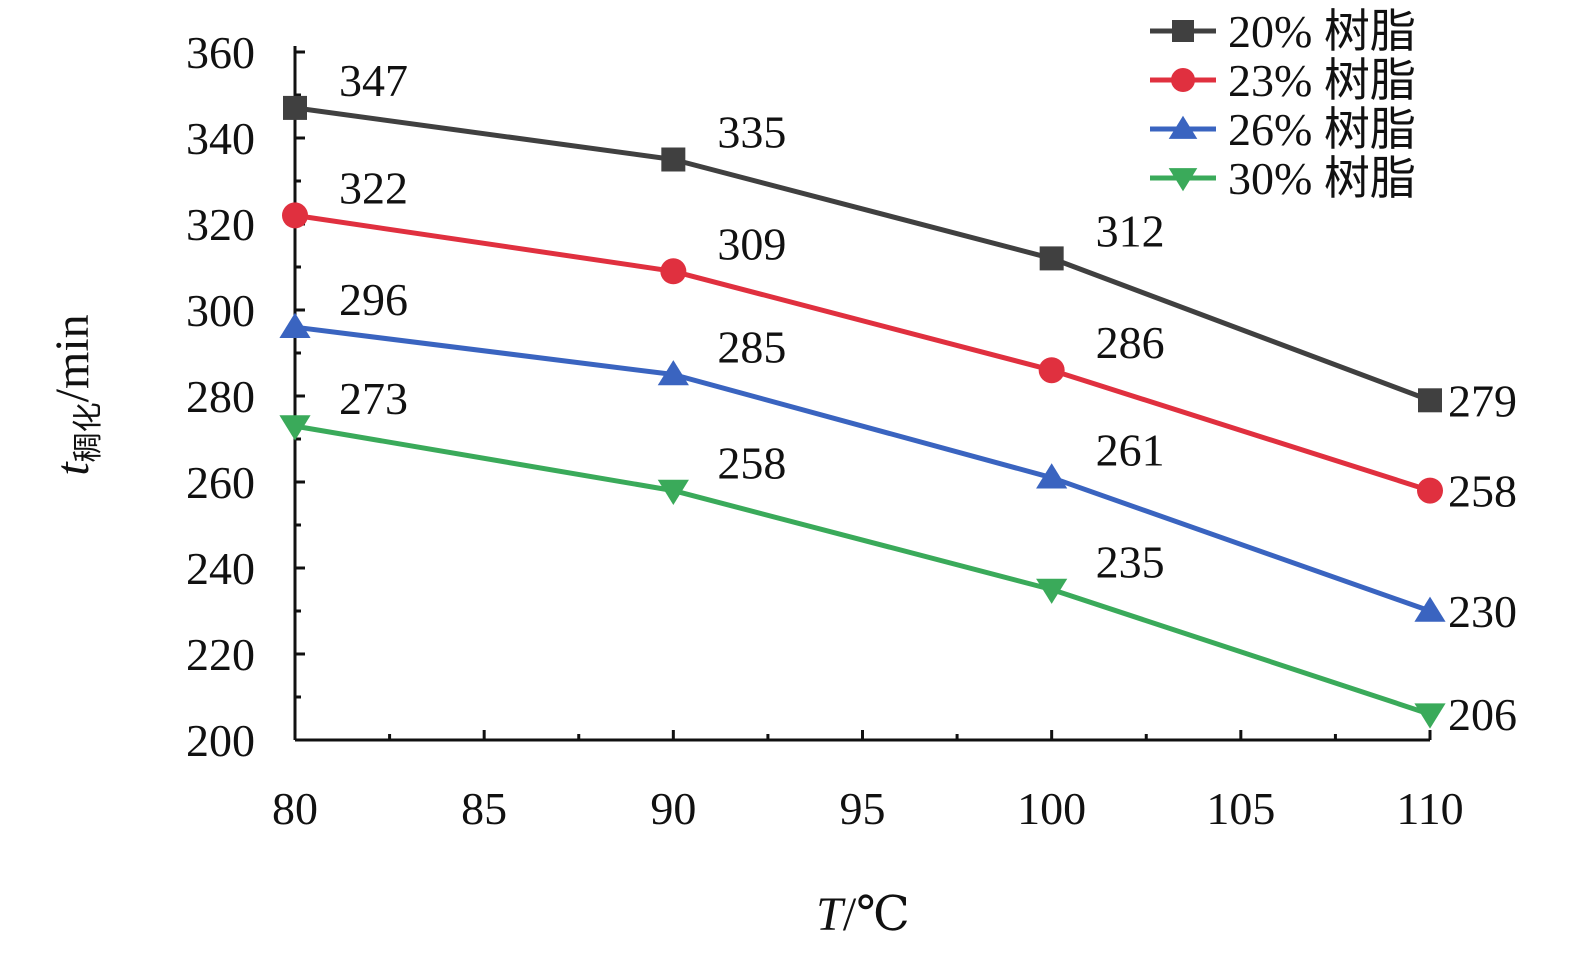 The image size is (1575, 955). What do you see at coordinates (220, 138) in the screenshot?
I see `y-tick-label: 340` at bounding box center [220, 138].